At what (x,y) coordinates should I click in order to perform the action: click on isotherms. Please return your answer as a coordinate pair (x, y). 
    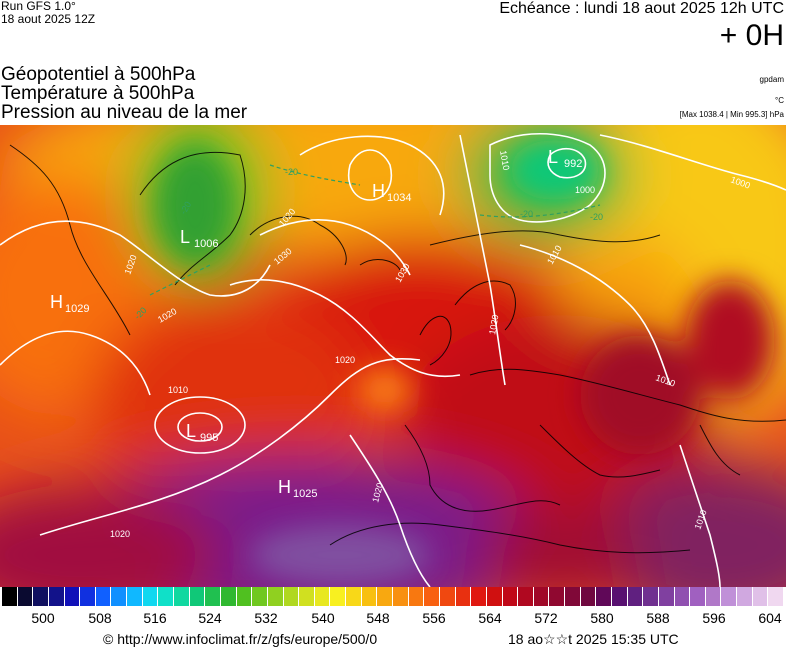
    Looking at the image, I should click on (375, 230).